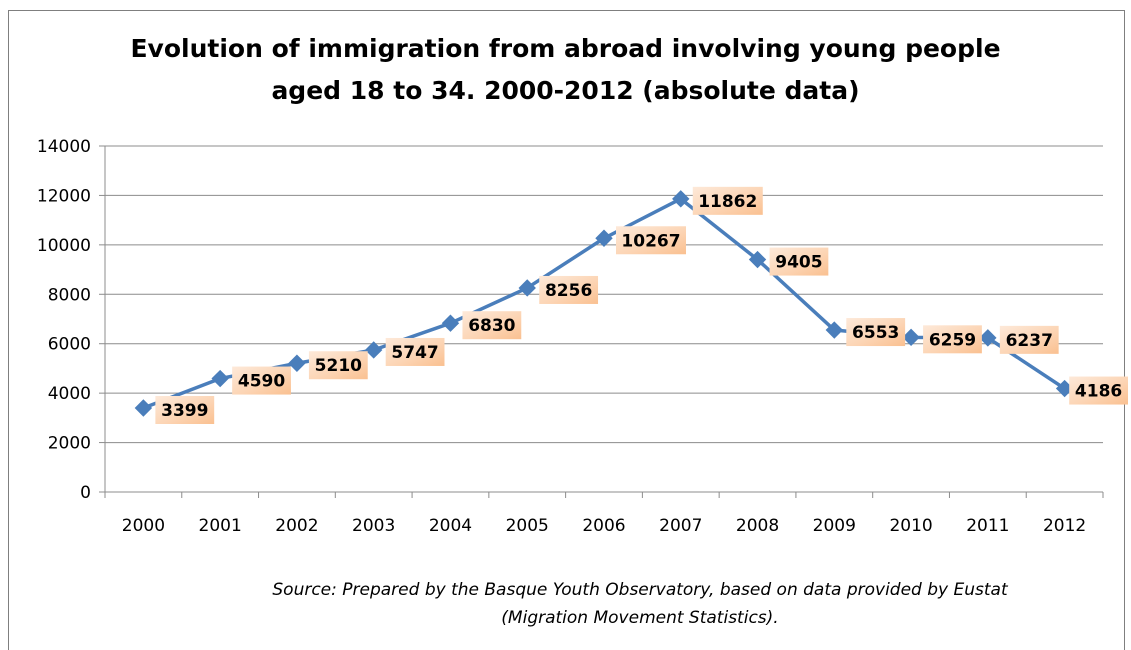 This screenshot has height=650, width=1131. What do you see at coordinates (296, 526) in the screenshot?
I see `x-tick-label: 2002` at bounding box center [296, 526].